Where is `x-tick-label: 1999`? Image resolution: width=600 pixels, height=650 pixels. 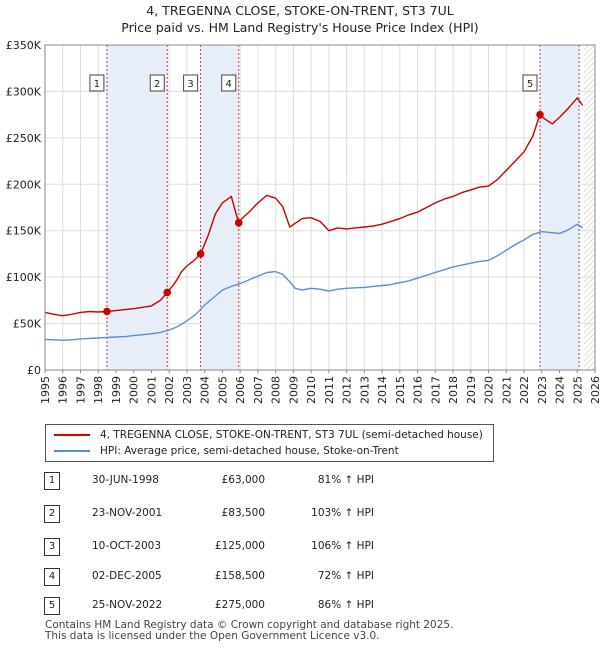 x-tick-label: 1999 is located at coordinates (116, 390).